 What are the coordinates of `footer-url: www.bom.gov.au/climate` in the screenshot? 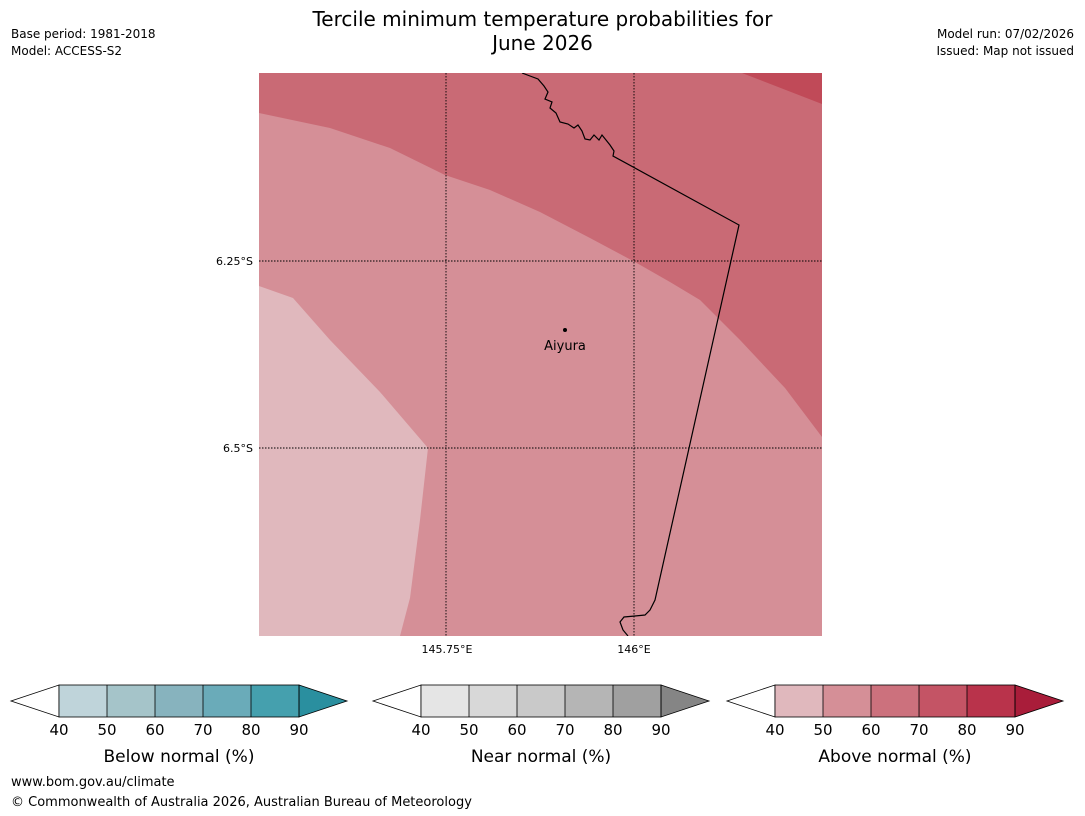 It's located at (93, 782).